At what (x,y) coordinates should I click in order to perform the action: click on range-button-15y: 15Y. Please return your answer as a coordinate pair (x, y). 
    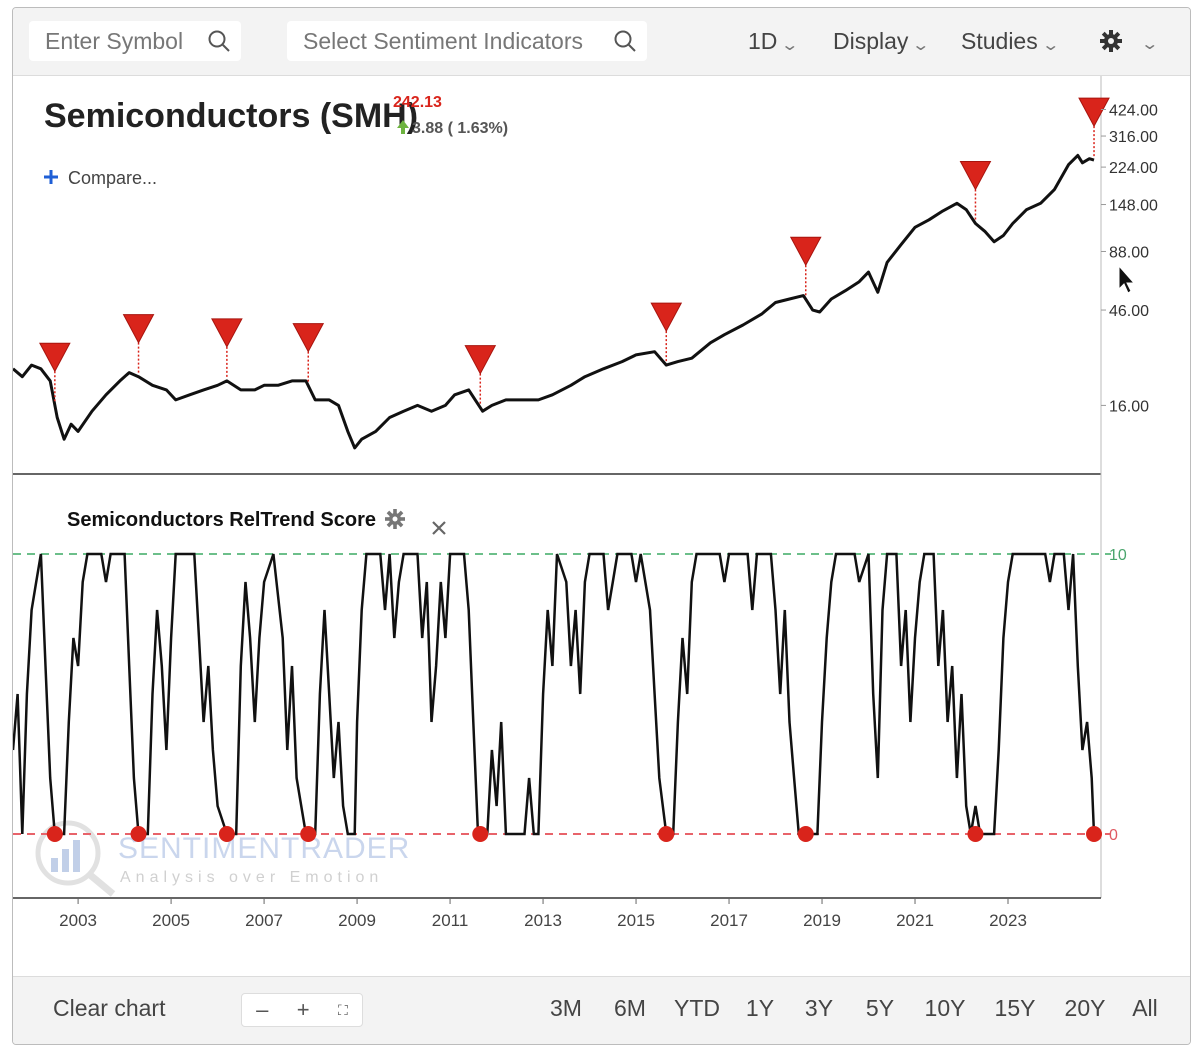
    Looking at the image, I should click on (1015, 1008).